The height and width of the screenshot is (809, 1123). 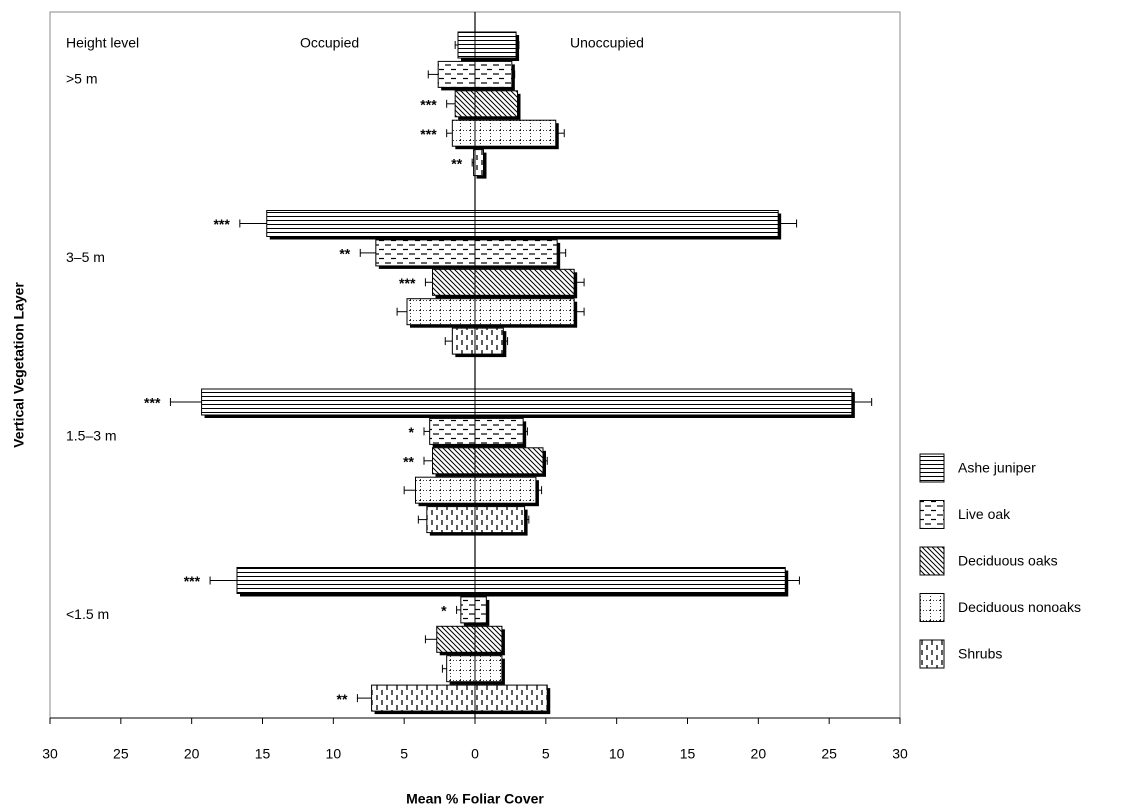 I want to click on category-label: >5 m, so click(x=82, y=79).